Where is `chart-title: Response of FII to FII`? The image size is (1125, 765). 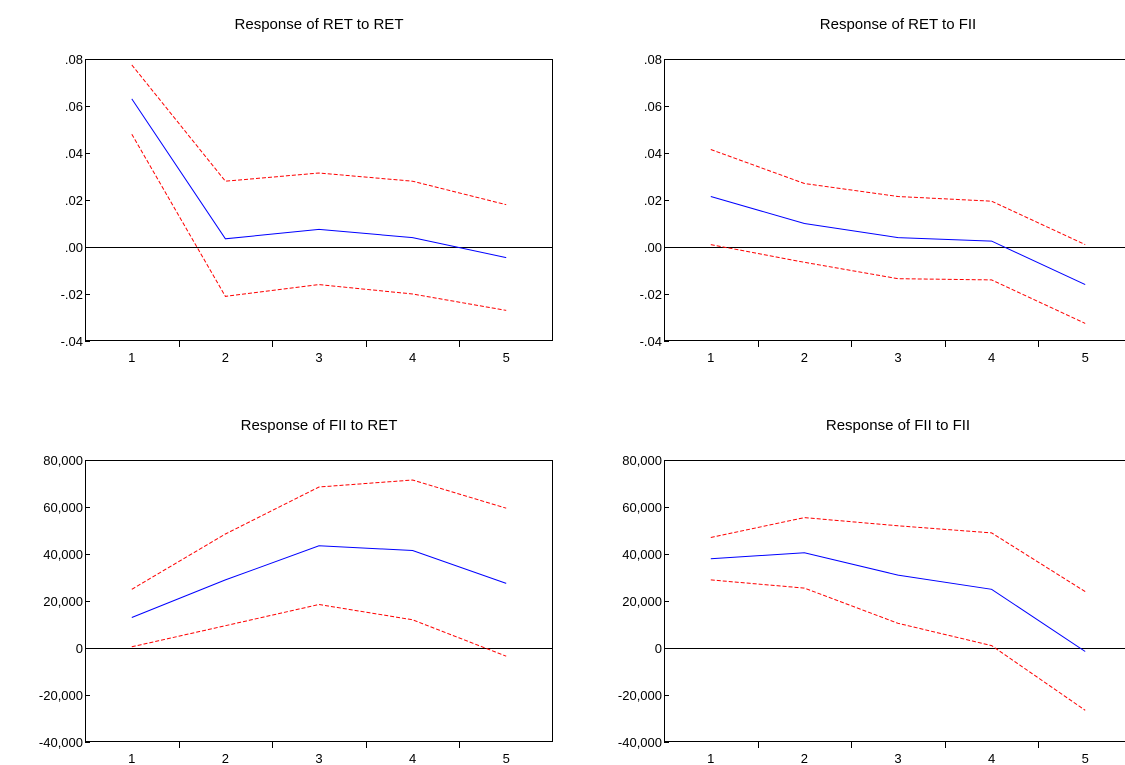 chart-title: Response of FII to FII is located at coordinates (898, 425).